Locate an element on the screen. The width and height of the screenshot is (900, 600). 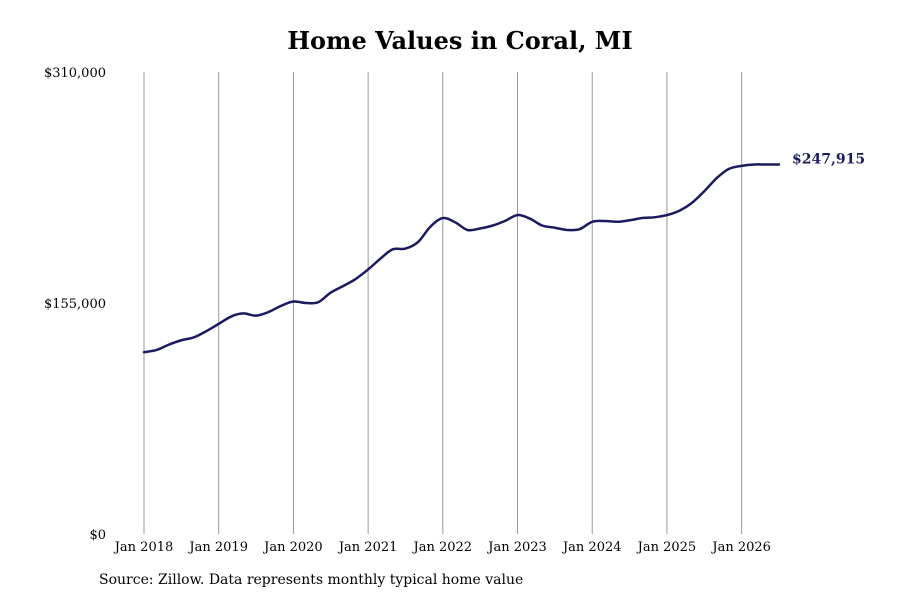
end-value-label: $247,915 is located at coordinates (828, 160).